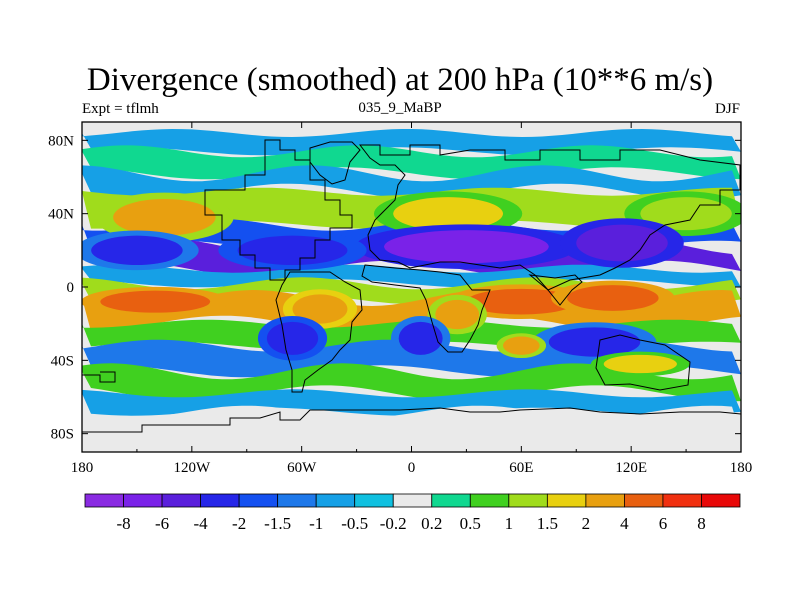 Image resolution: width=800 pixels, height=600 pixels. I want to click on colorbar-label-14: 6, so click(663, 523).